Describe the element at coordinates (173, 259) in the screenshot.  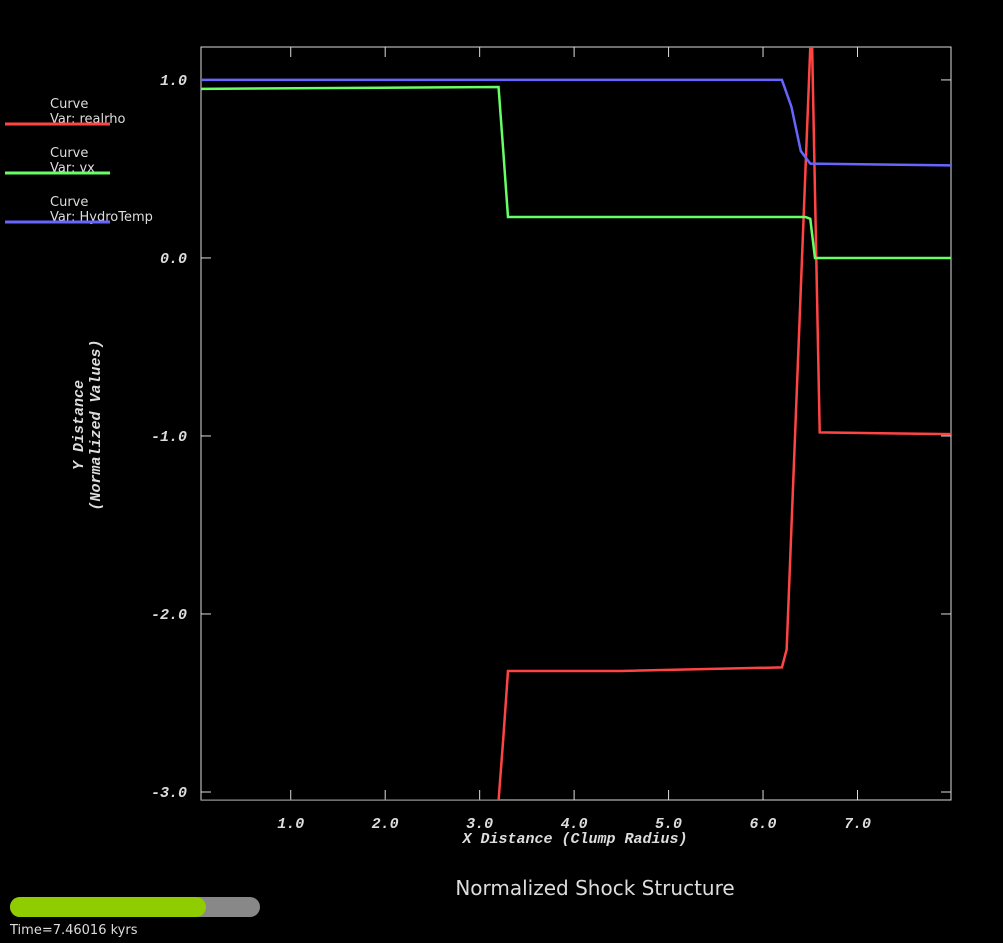
I see `y-tick-label: 0.0` at that location.